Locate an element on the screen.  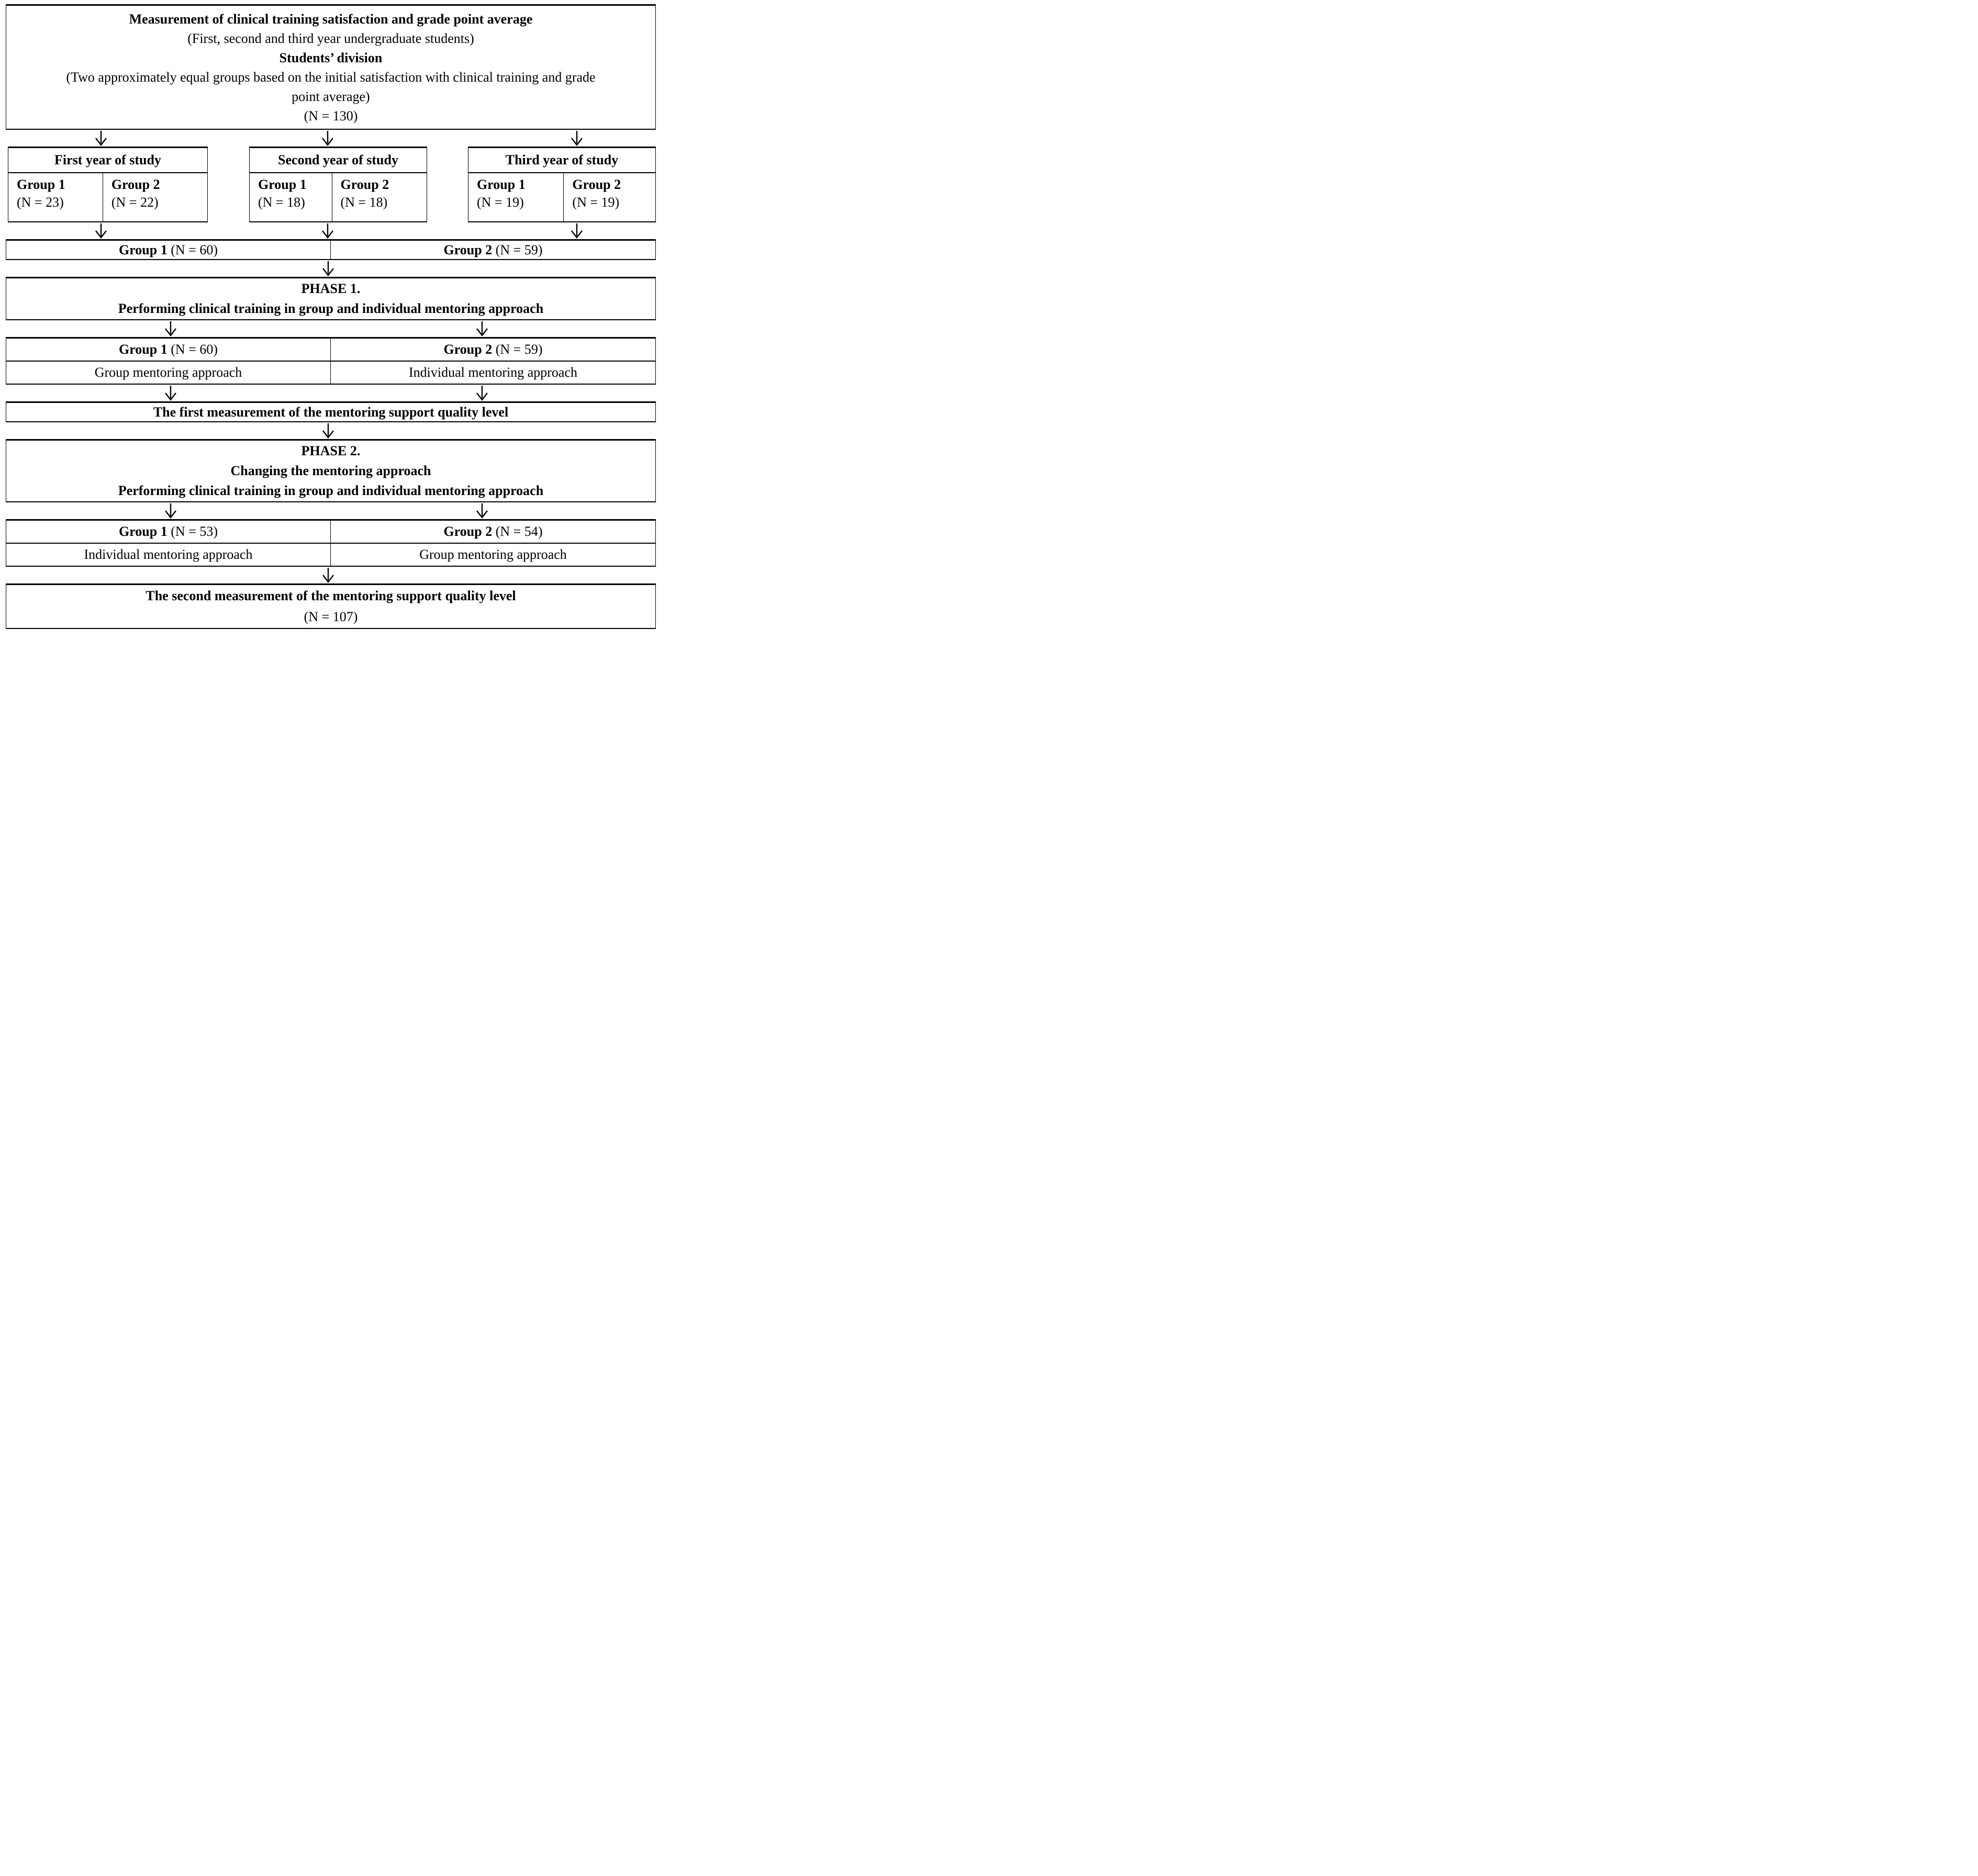
combined-group1-cell: Group 1 (N = 60) is located at coordinates (168, 250).